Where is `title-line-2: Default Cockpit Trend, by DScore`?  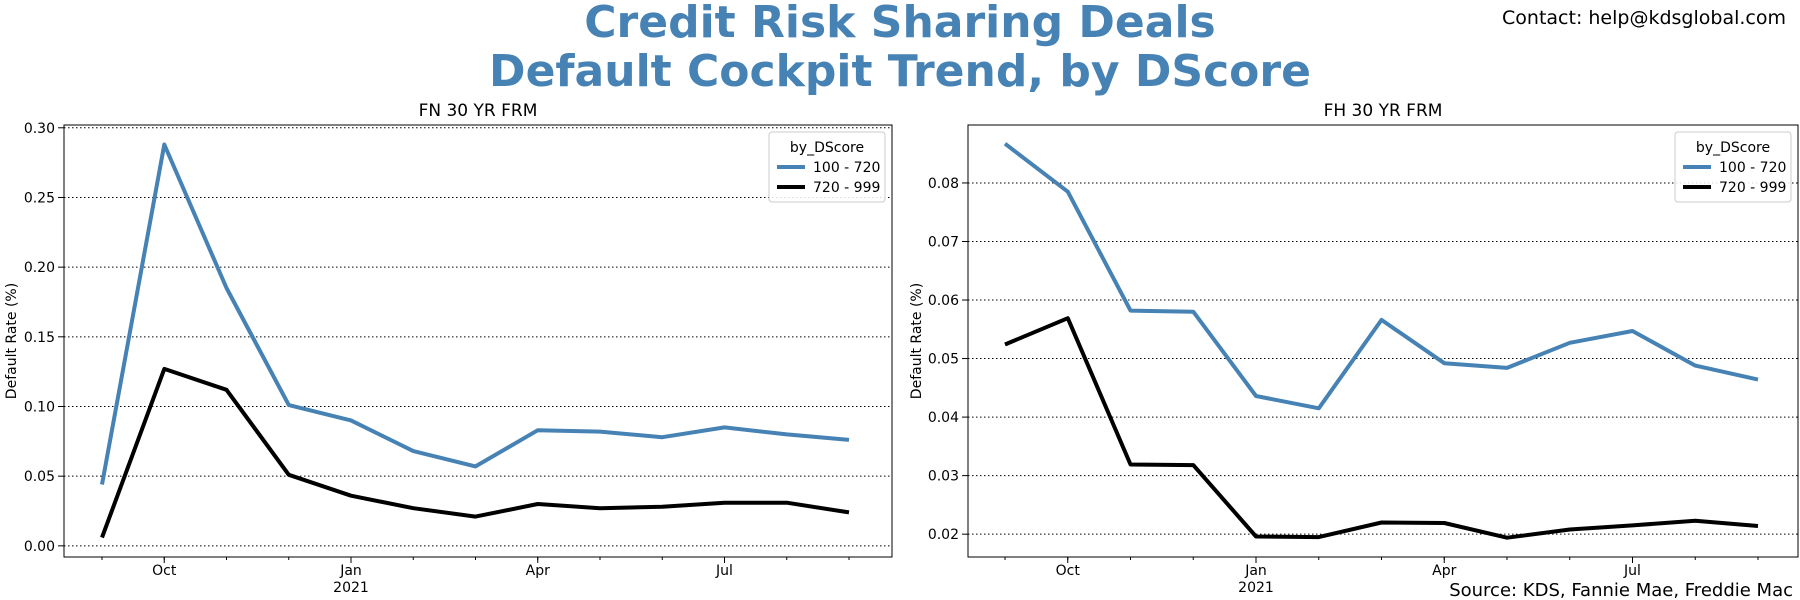 title-line-2: Default Cockpit Trend, by DScore is located at coordinates (900, 71).